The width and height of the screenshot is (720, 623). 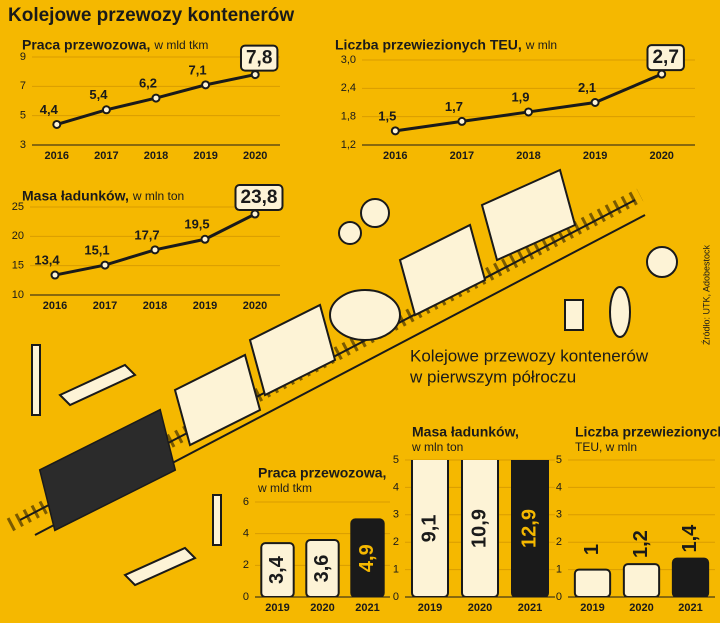 What do you see at coordinates (148, 83) in the screenshot?
I see `value-label: 6,2` at bounding box center [148, 83].